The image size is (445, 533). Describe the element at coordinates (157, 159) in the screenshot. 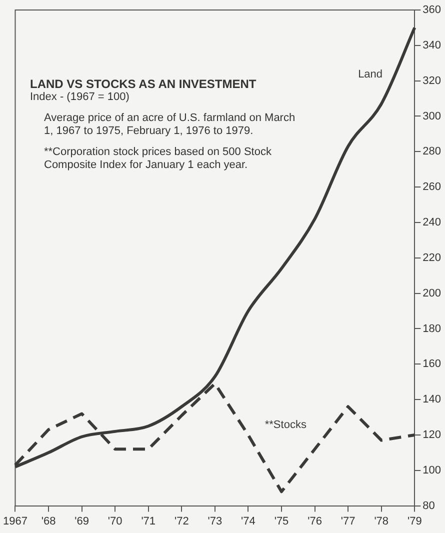

I see `annotation: **Corporation stock prices based on 500 Stock Composite Index for January 1 each year.` at that location.